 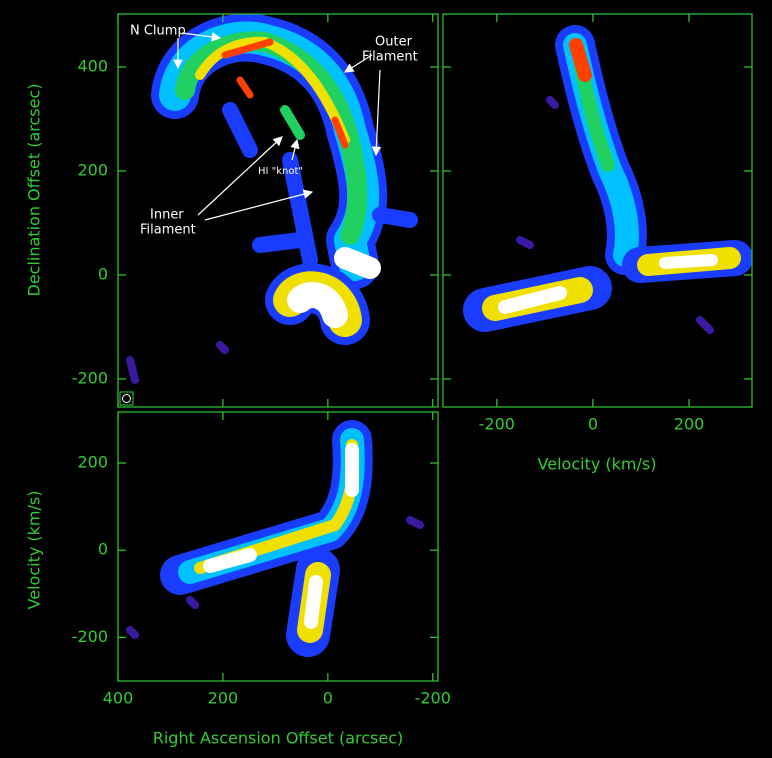 I want to click on x-axis-label: Right Ascension Offset (arcsec), so click(x=278, y=738).